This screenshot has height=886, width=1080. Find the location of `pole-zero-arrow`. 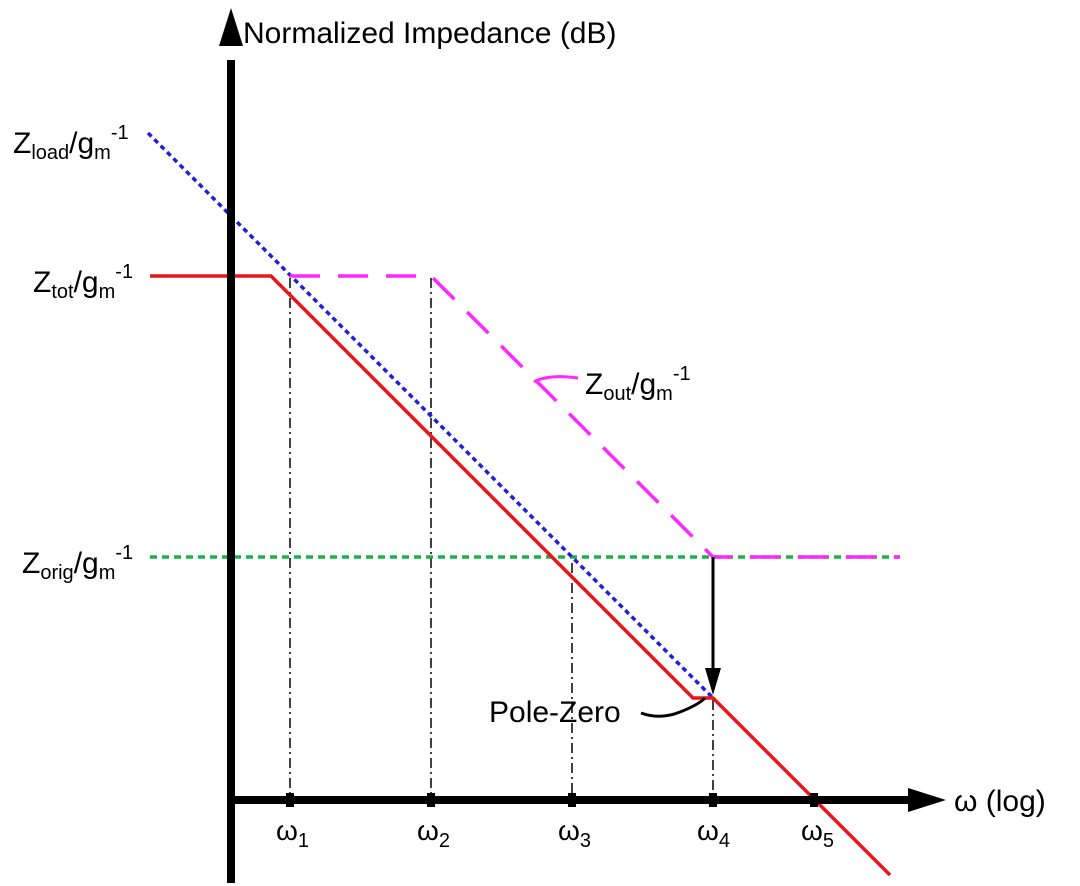

pole-zero-arrow is located at coordinates (713, 626).